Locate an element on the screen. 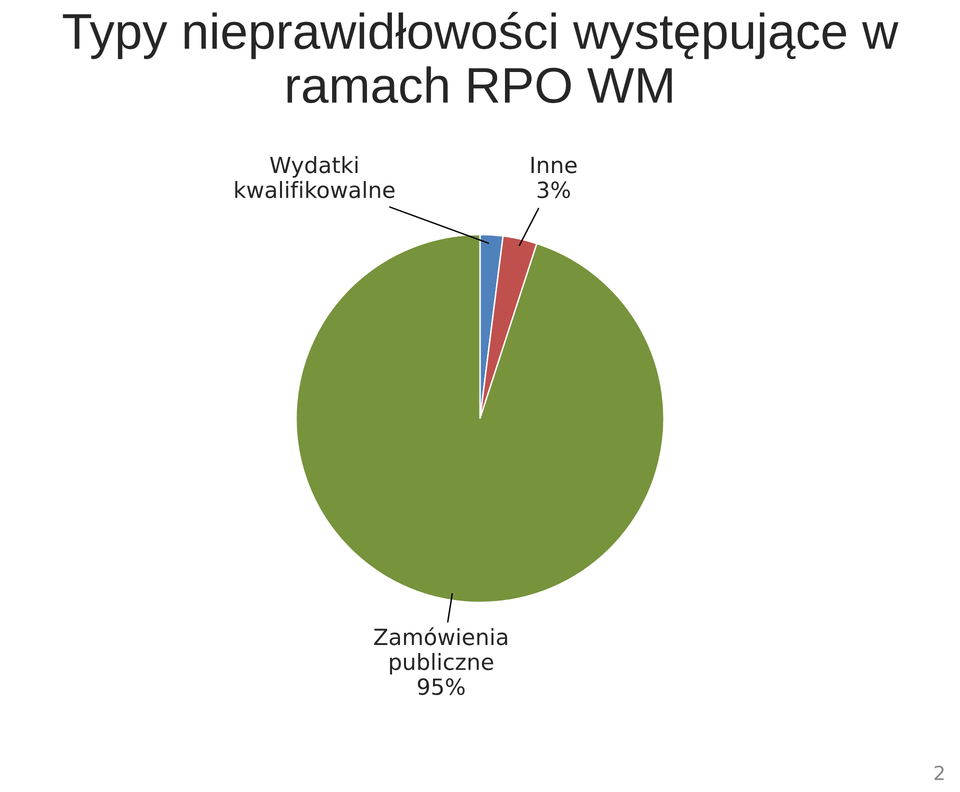 The height and width of the screenshot is (792, 960). slice-label: Wydatki kwalifikowalne is located at coordinates (314, 177).